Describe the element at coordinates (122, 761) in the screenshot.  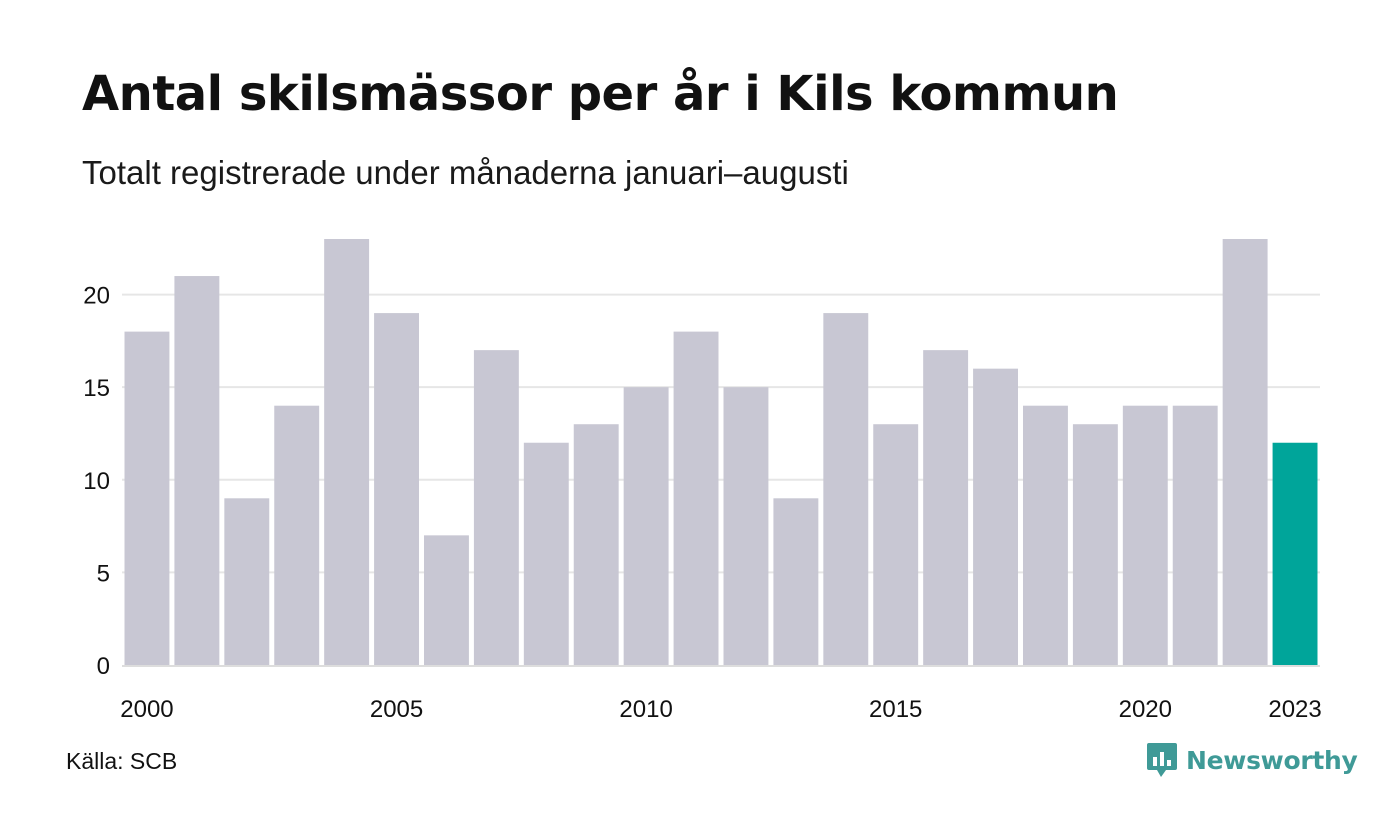
I see `source-note: Källa: SCB` at that location.